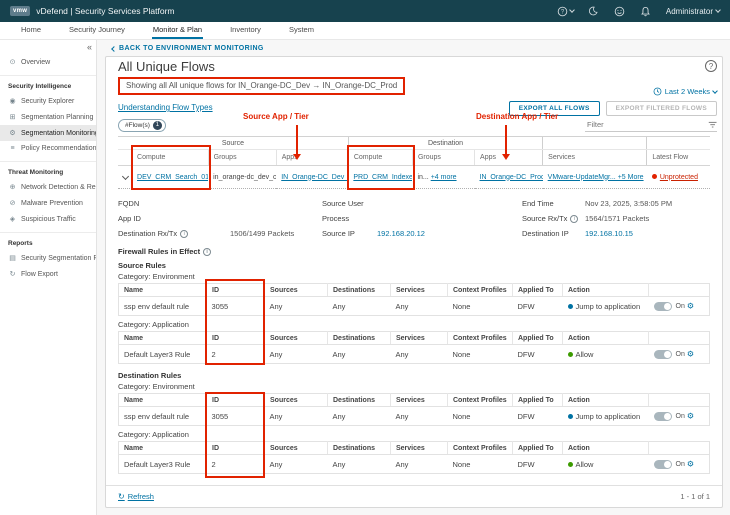 Image resolution: width=730 pixels, height=515 pixels. What do you see at coordinates (712, 125) in the screenshot?
I see `filter-icon` at bounding box center [712, 125].